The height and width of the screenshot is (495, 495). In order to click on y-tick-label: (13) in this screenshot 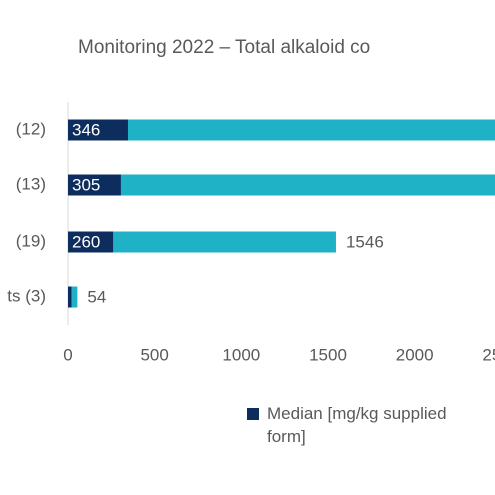, I will do `click(31, 183)`.